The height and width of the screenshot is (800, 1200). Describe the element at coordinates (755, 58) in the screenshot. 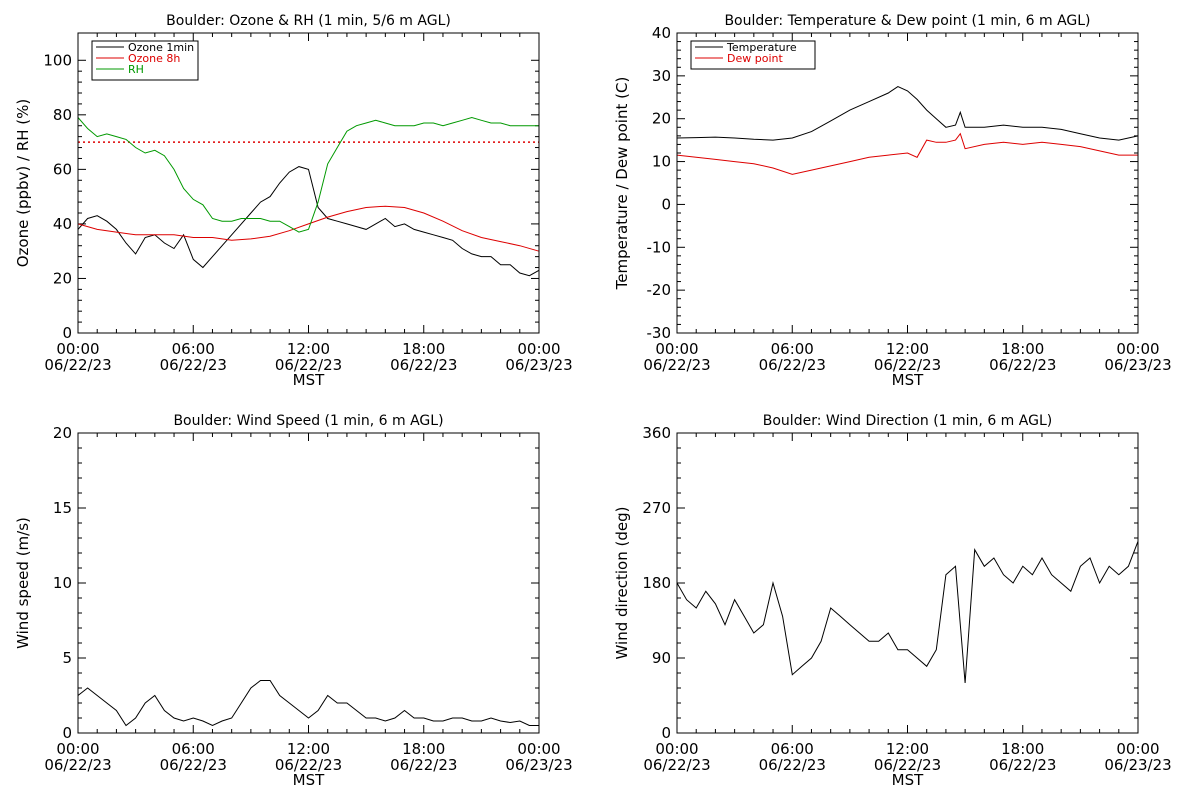

I see `legend-entry: Dew point` at that location.